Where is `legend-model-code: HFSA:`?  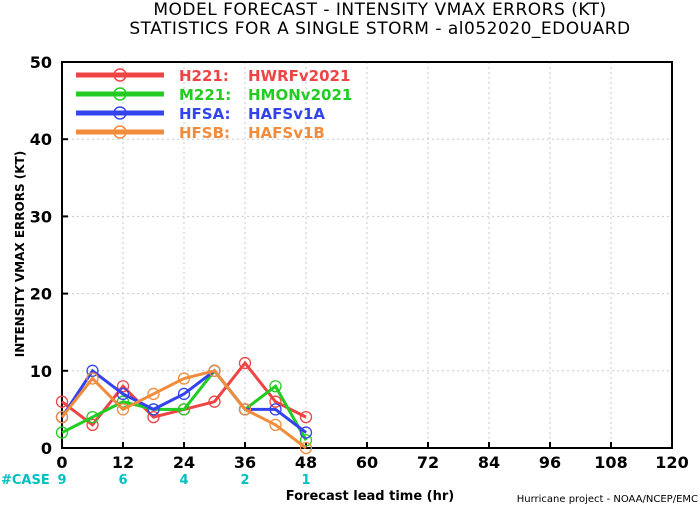 legend-model-code: HFSA: is located at coordinates (205, 114).